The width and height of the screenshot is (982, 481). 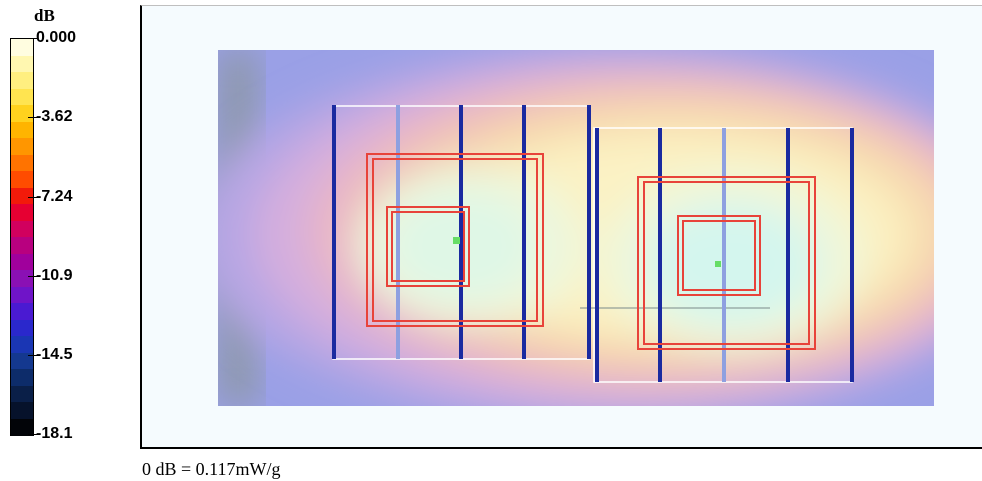 What do you see at coordinates (44, 15) in the screenshot?
I see `colorbar-unit-label: dB` at bounding box center [44, 15].